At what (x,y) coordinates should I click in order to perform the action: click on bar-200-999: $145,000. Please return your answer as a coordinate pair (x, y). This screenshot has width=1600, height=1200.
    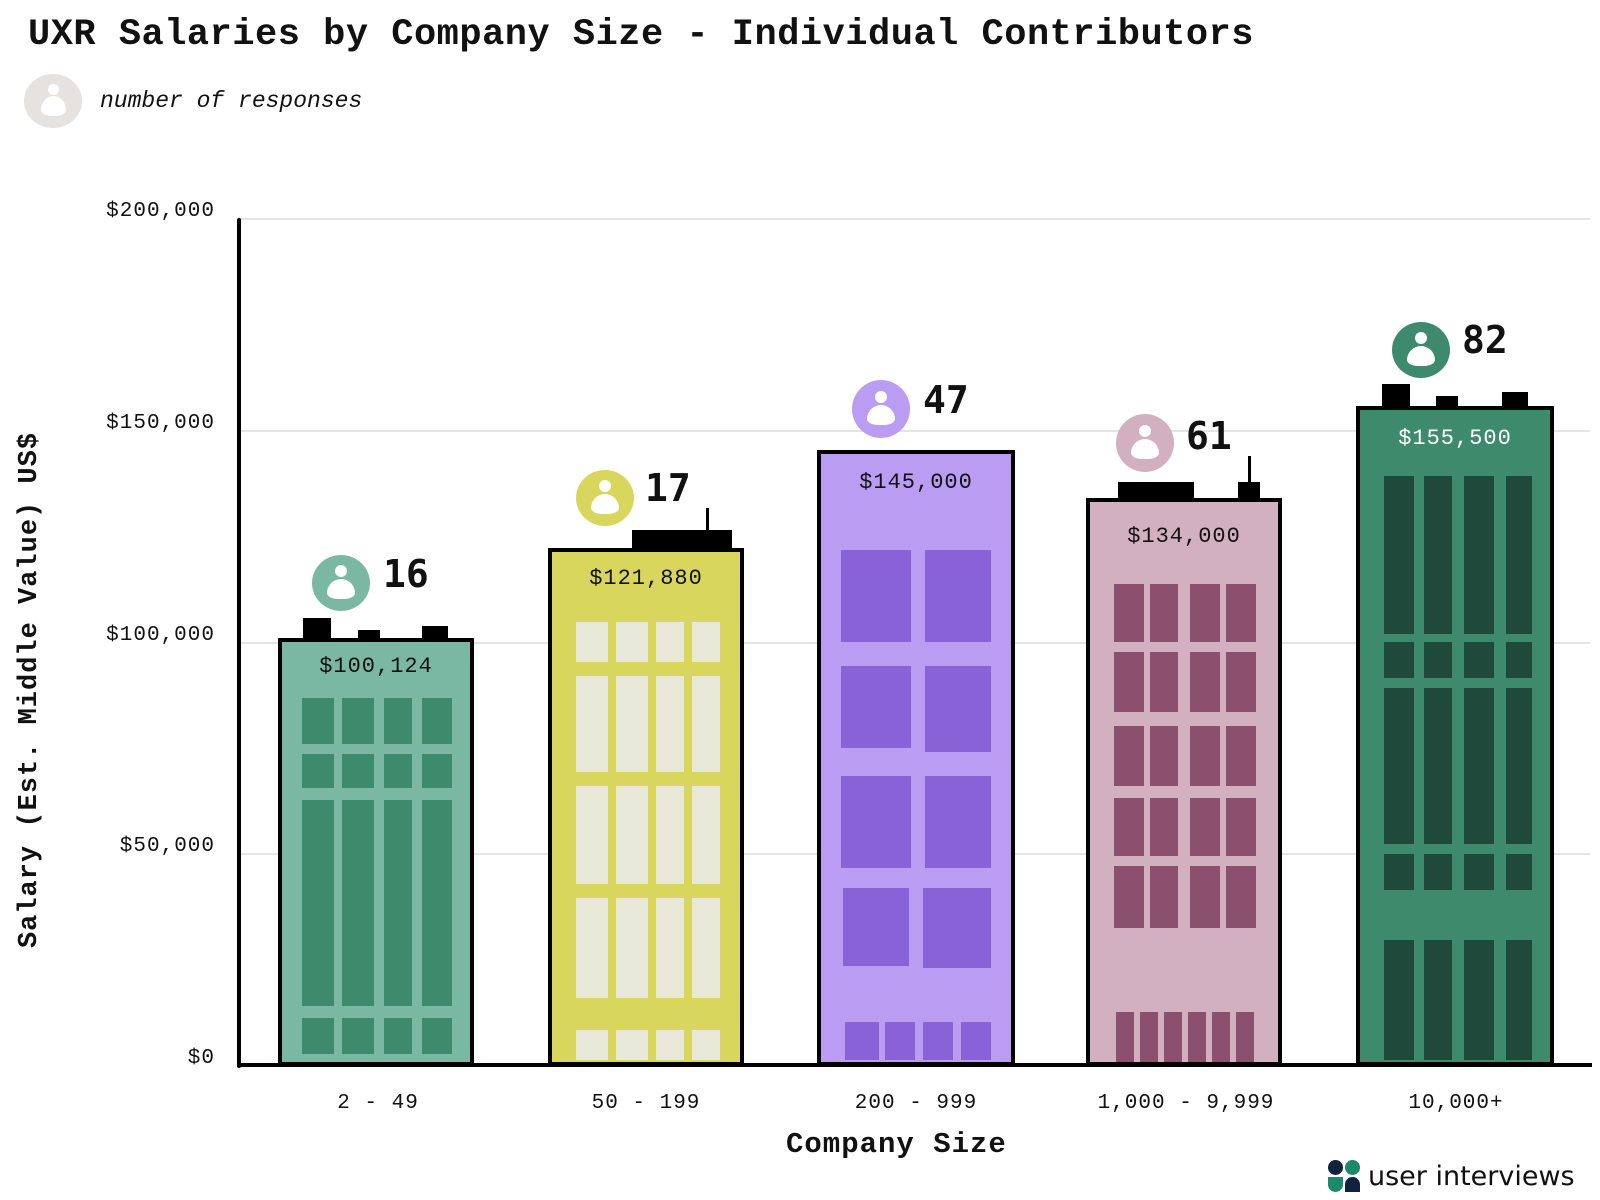
    Looking at the image, I should click on (916, 758).